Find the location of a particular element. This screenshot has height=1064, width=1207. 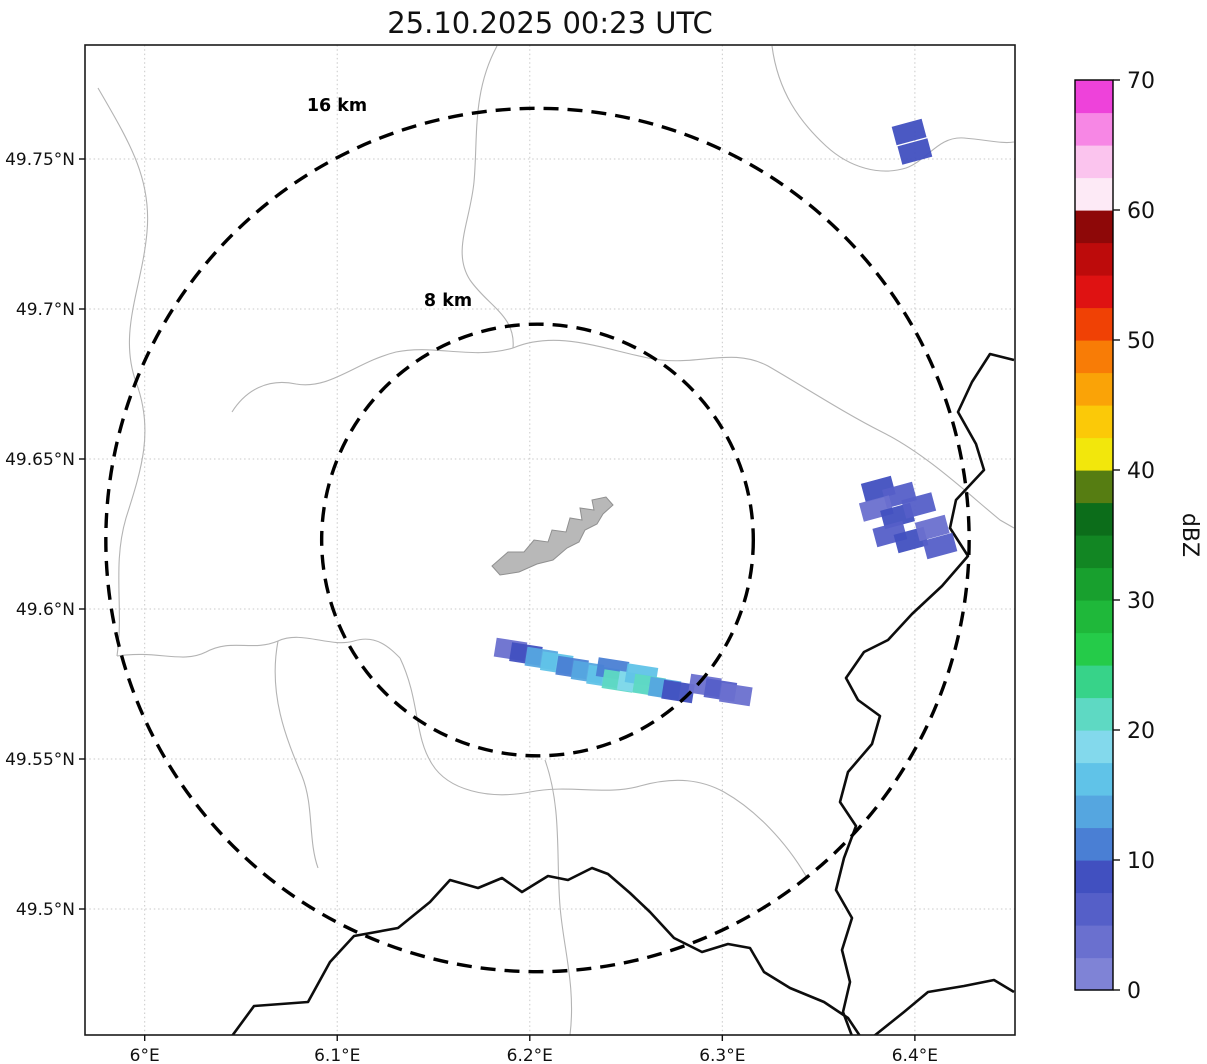

y-tick-label: 49.7°N is located at coordinates (45, 310).